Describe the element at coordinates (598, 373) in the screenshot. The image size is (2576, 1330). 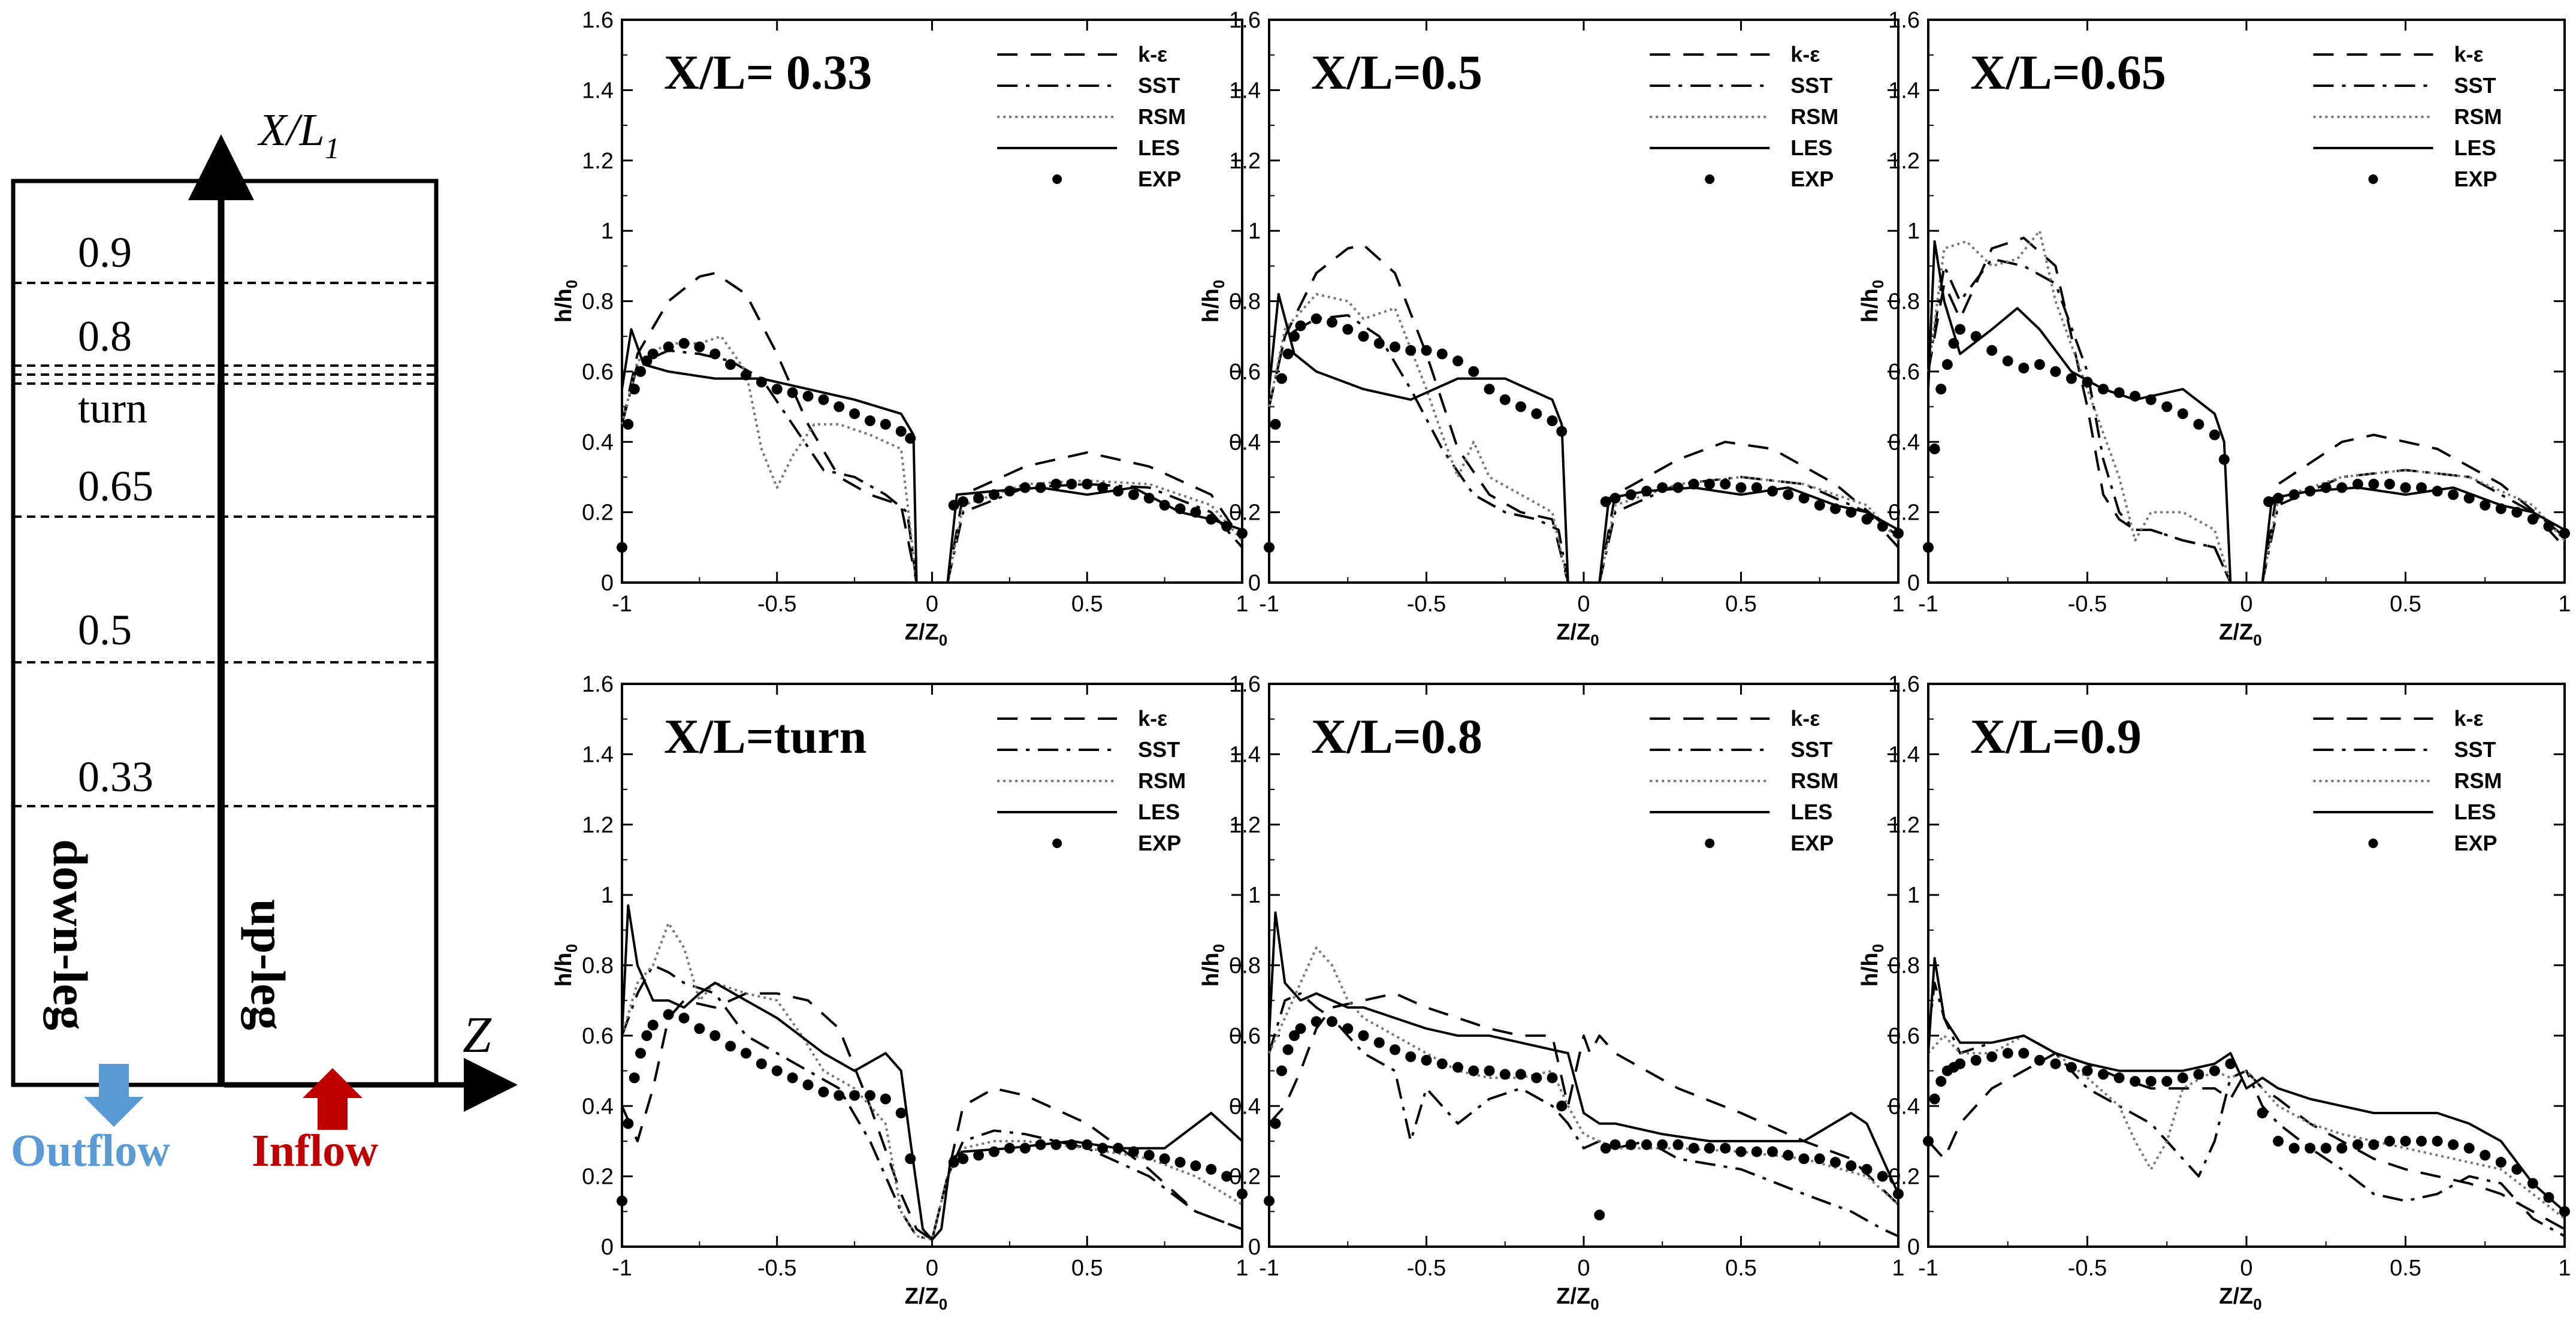
I see `y-tick-label: 0.6` at that location.